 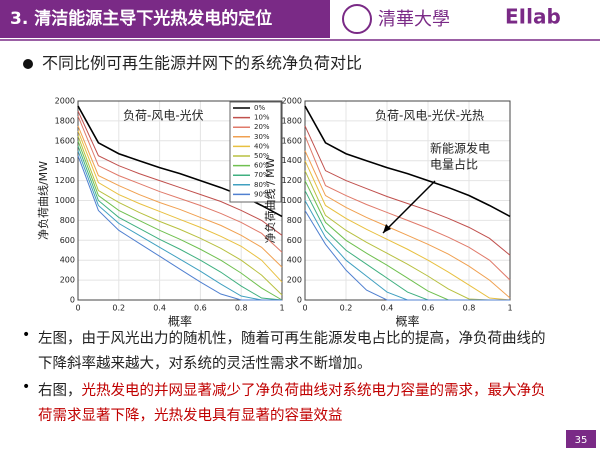 What do you see at coordinates (262, 175) in the screenshot?
I see `legend-label: 70%` at bounding box center [262, 175].